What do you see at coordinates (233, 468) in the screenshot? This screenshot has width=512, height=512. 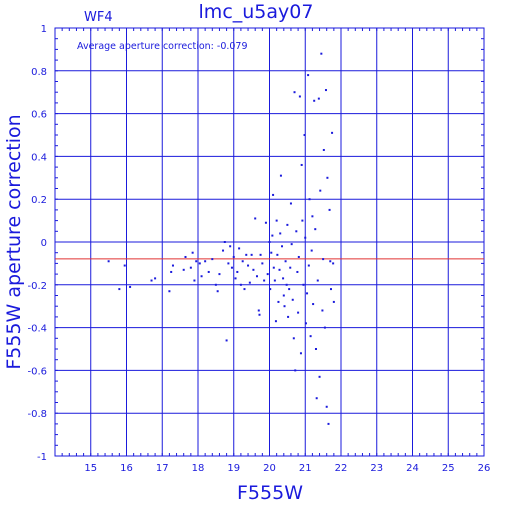 I see `x-tick-label: 19` at bounding box center [233, 468].